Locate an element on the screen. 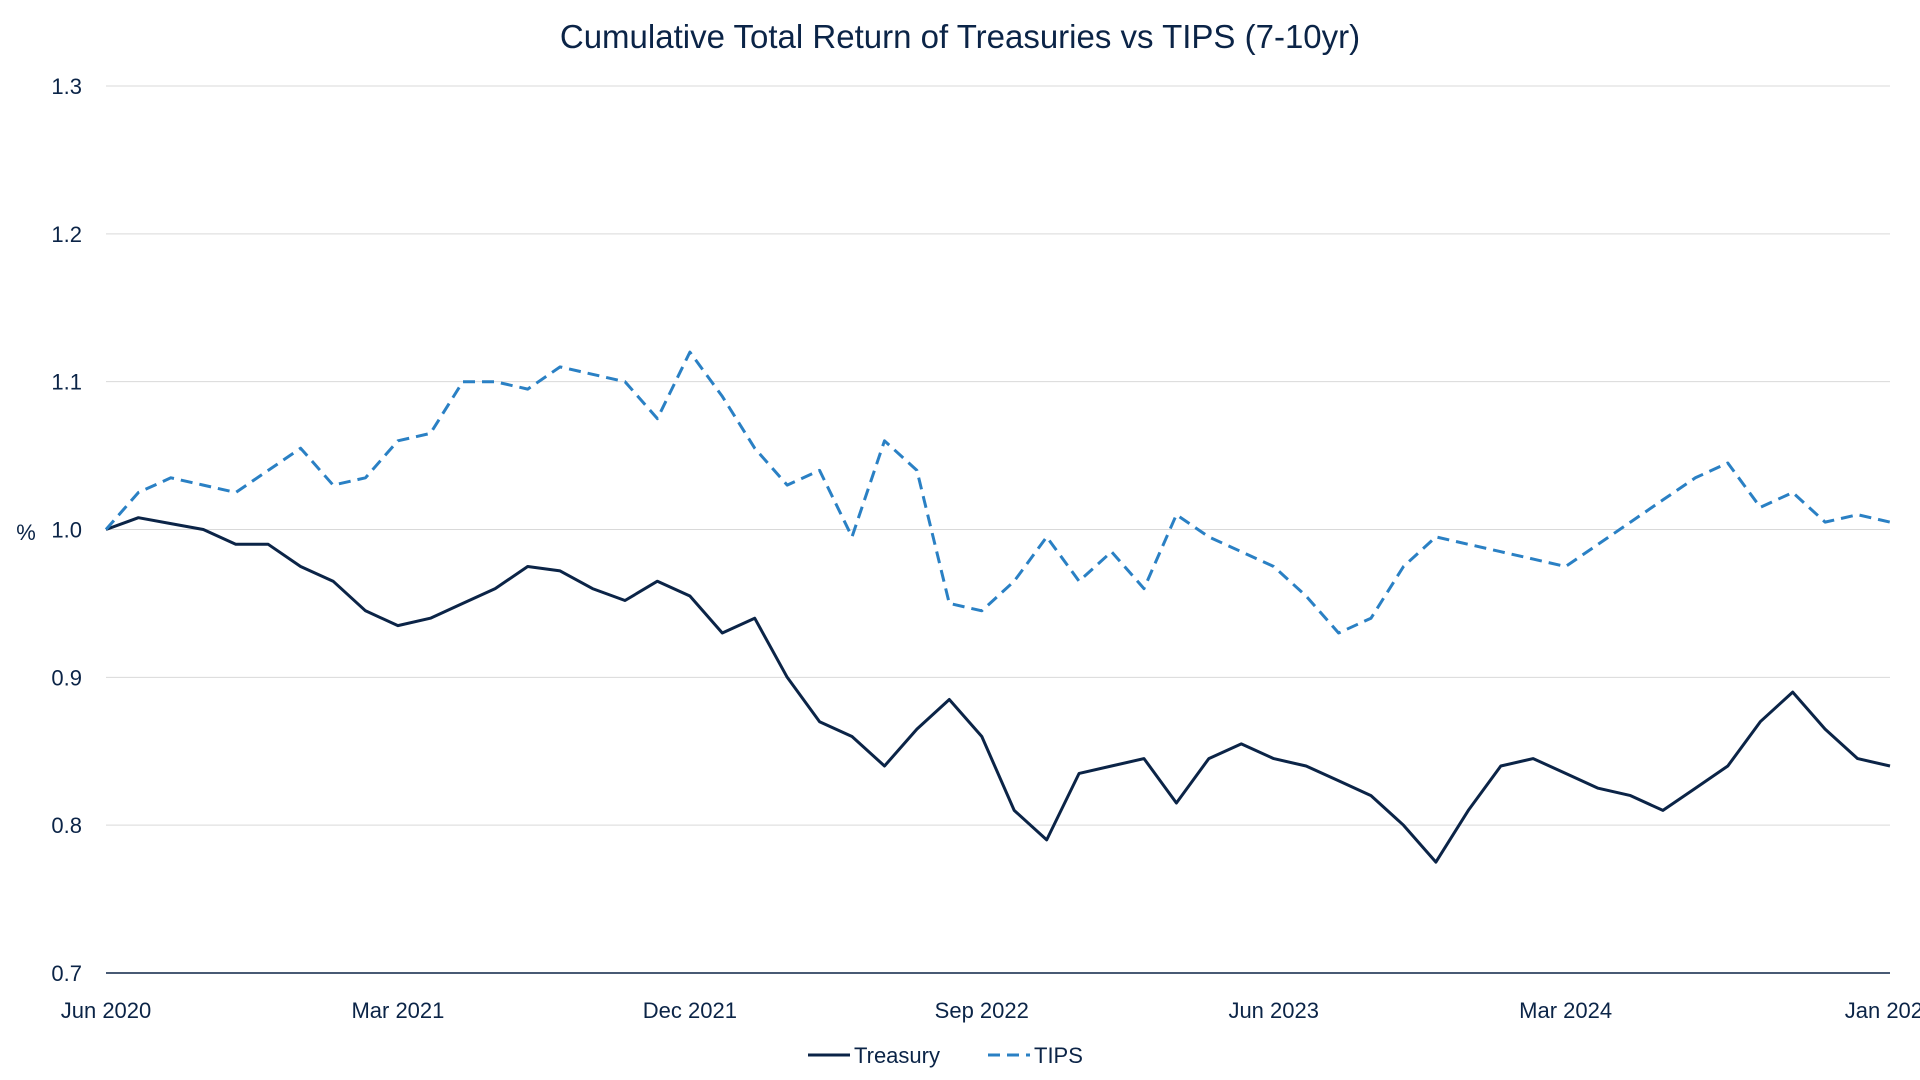 The image size is (1920, 1080). y-tick-label: 0.9 is located at coordinates (66, 677).